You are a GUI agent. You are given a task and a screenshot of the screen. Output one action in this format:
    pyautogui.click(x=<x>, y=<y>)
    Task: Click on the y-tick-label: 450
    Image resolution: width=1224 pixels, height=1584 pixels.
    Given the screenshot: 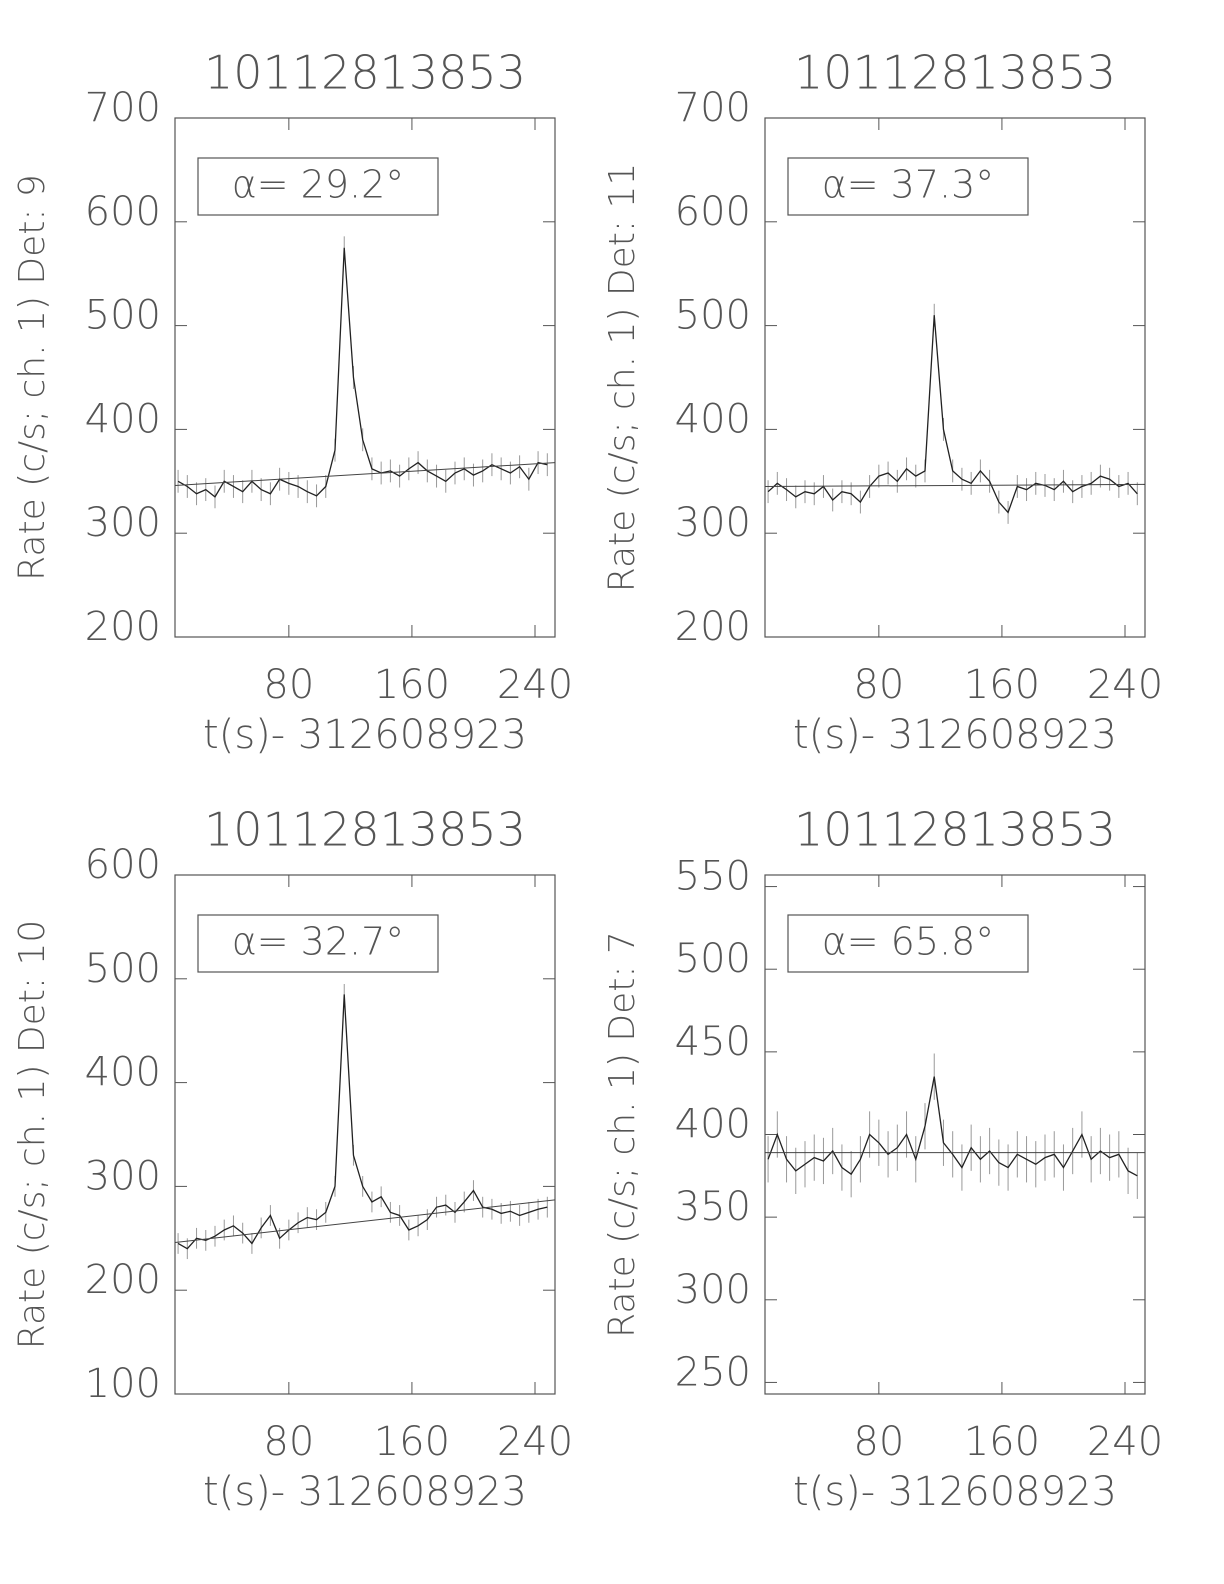 What is the action you would take?
    pyautogui.click(x=713, y=1042)
    